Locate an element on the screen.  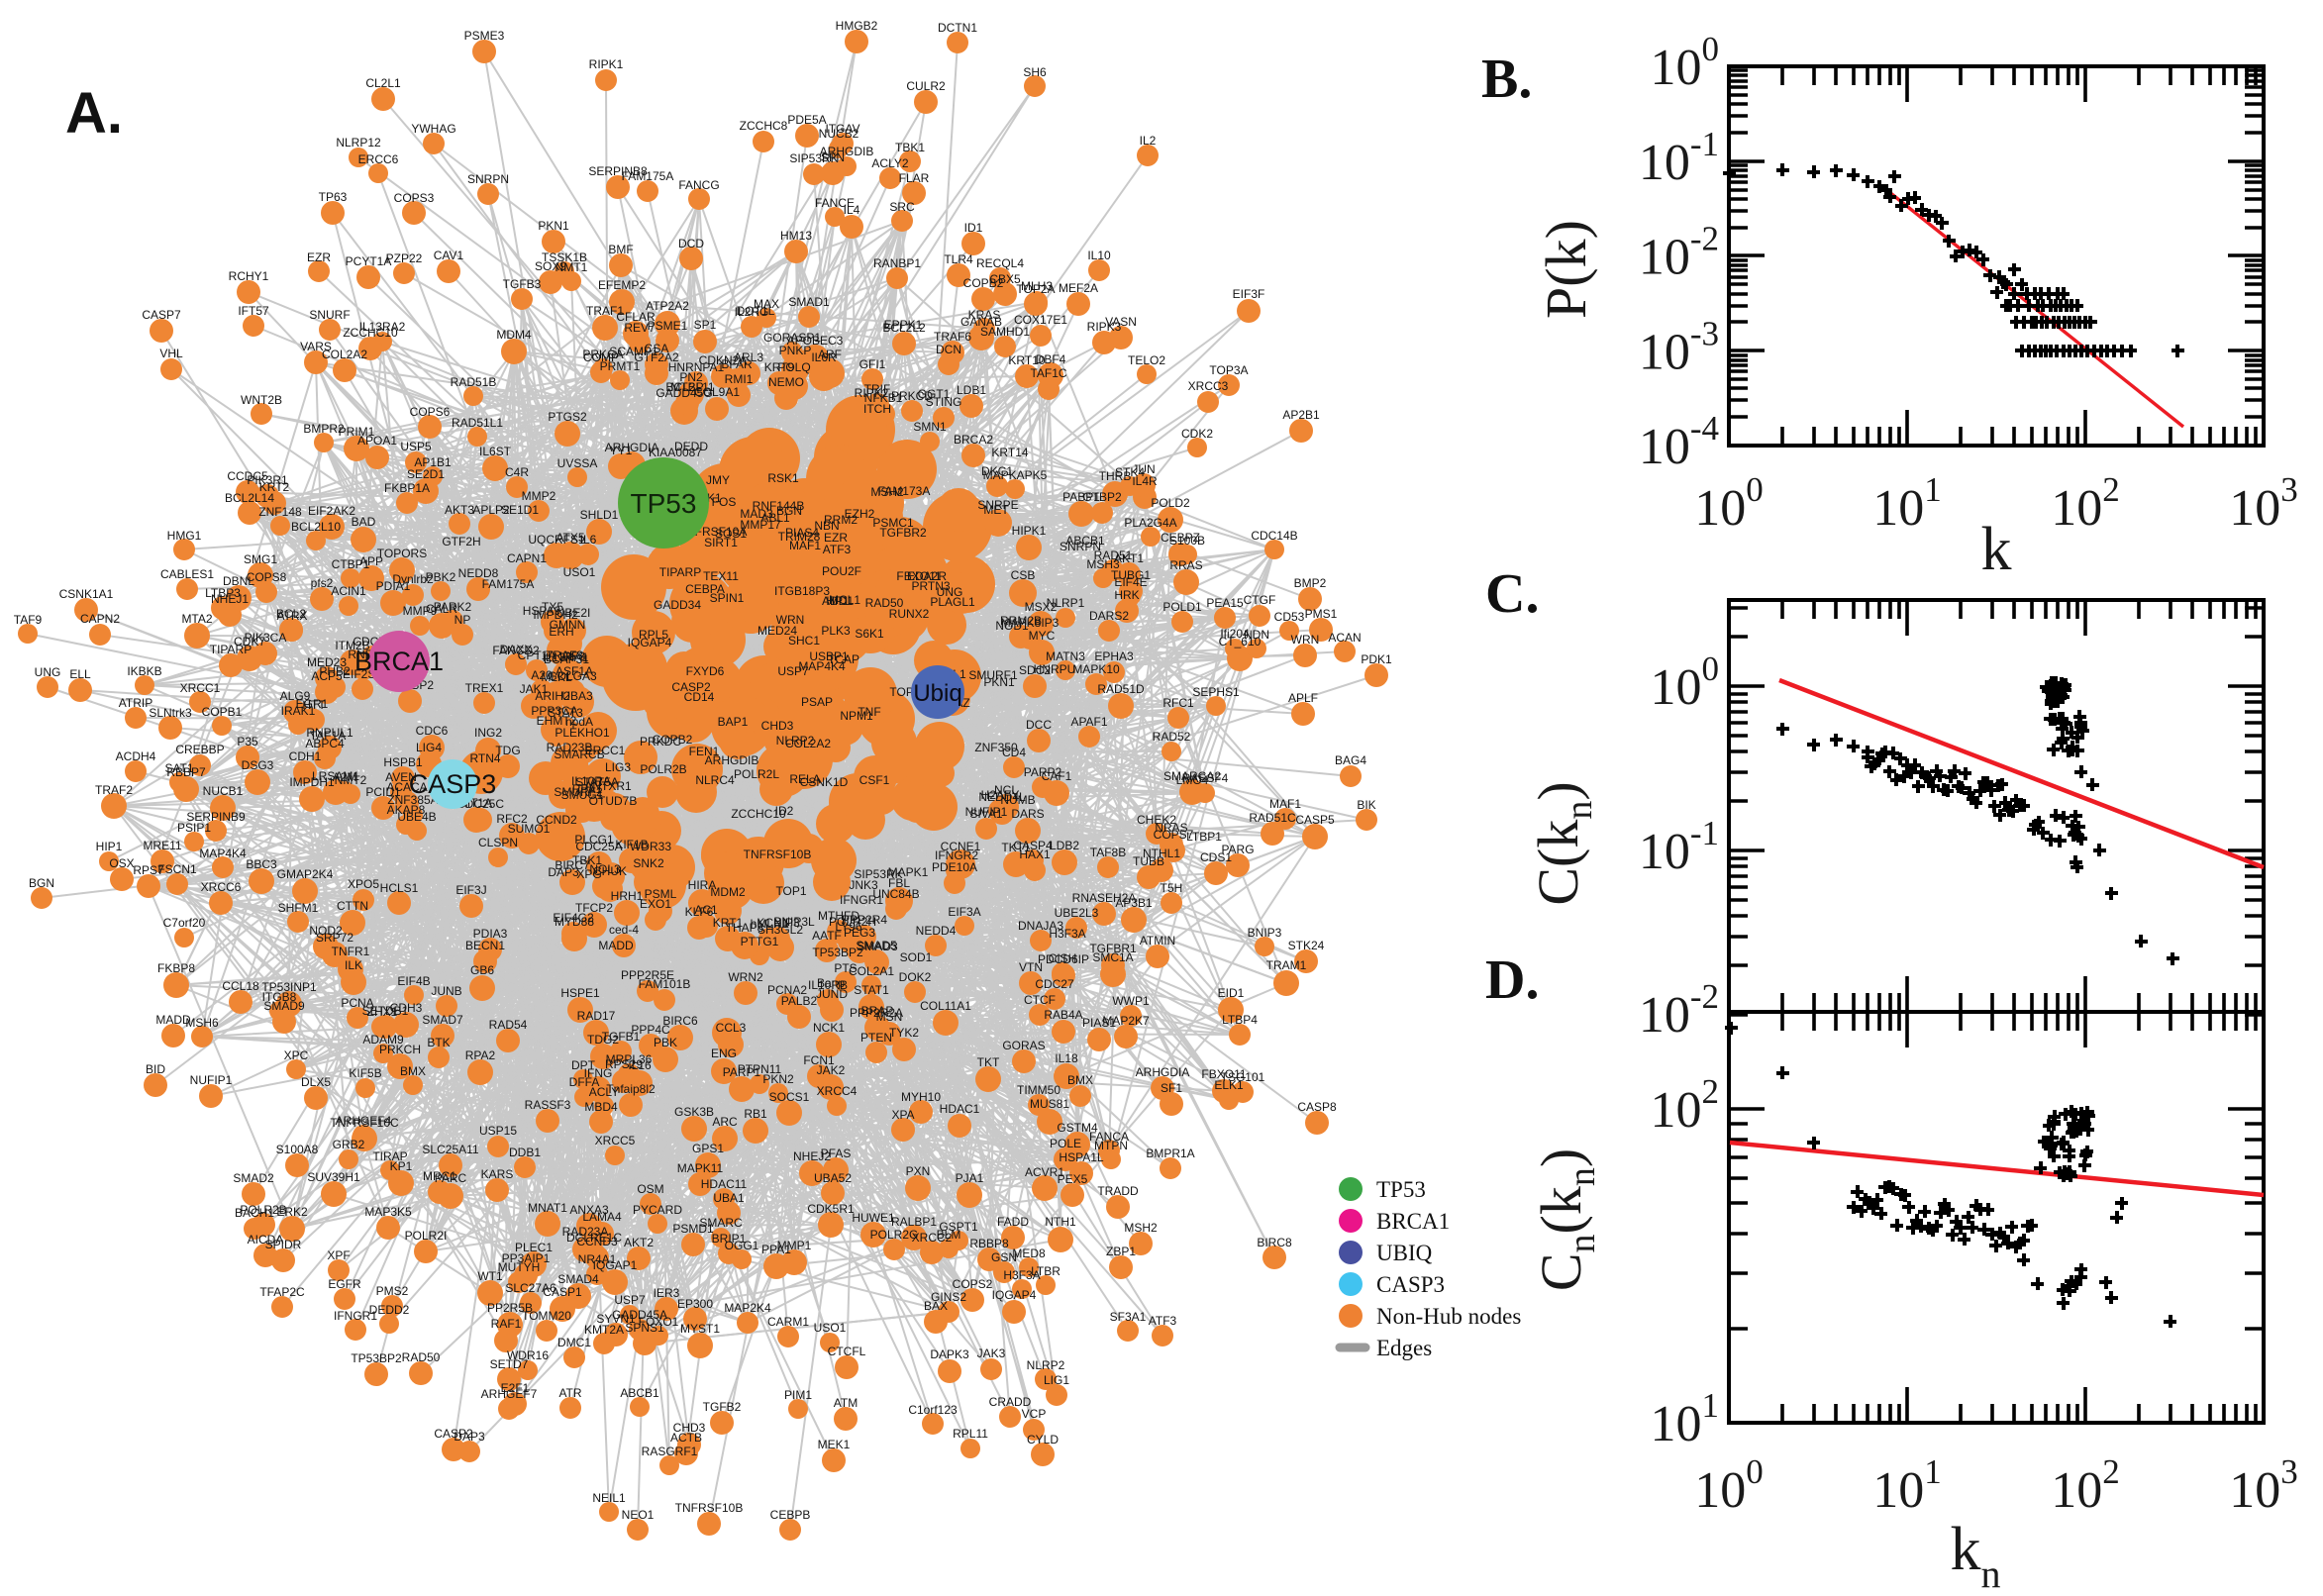
svg-text: BBC3 is located at coordinates (261, 864).